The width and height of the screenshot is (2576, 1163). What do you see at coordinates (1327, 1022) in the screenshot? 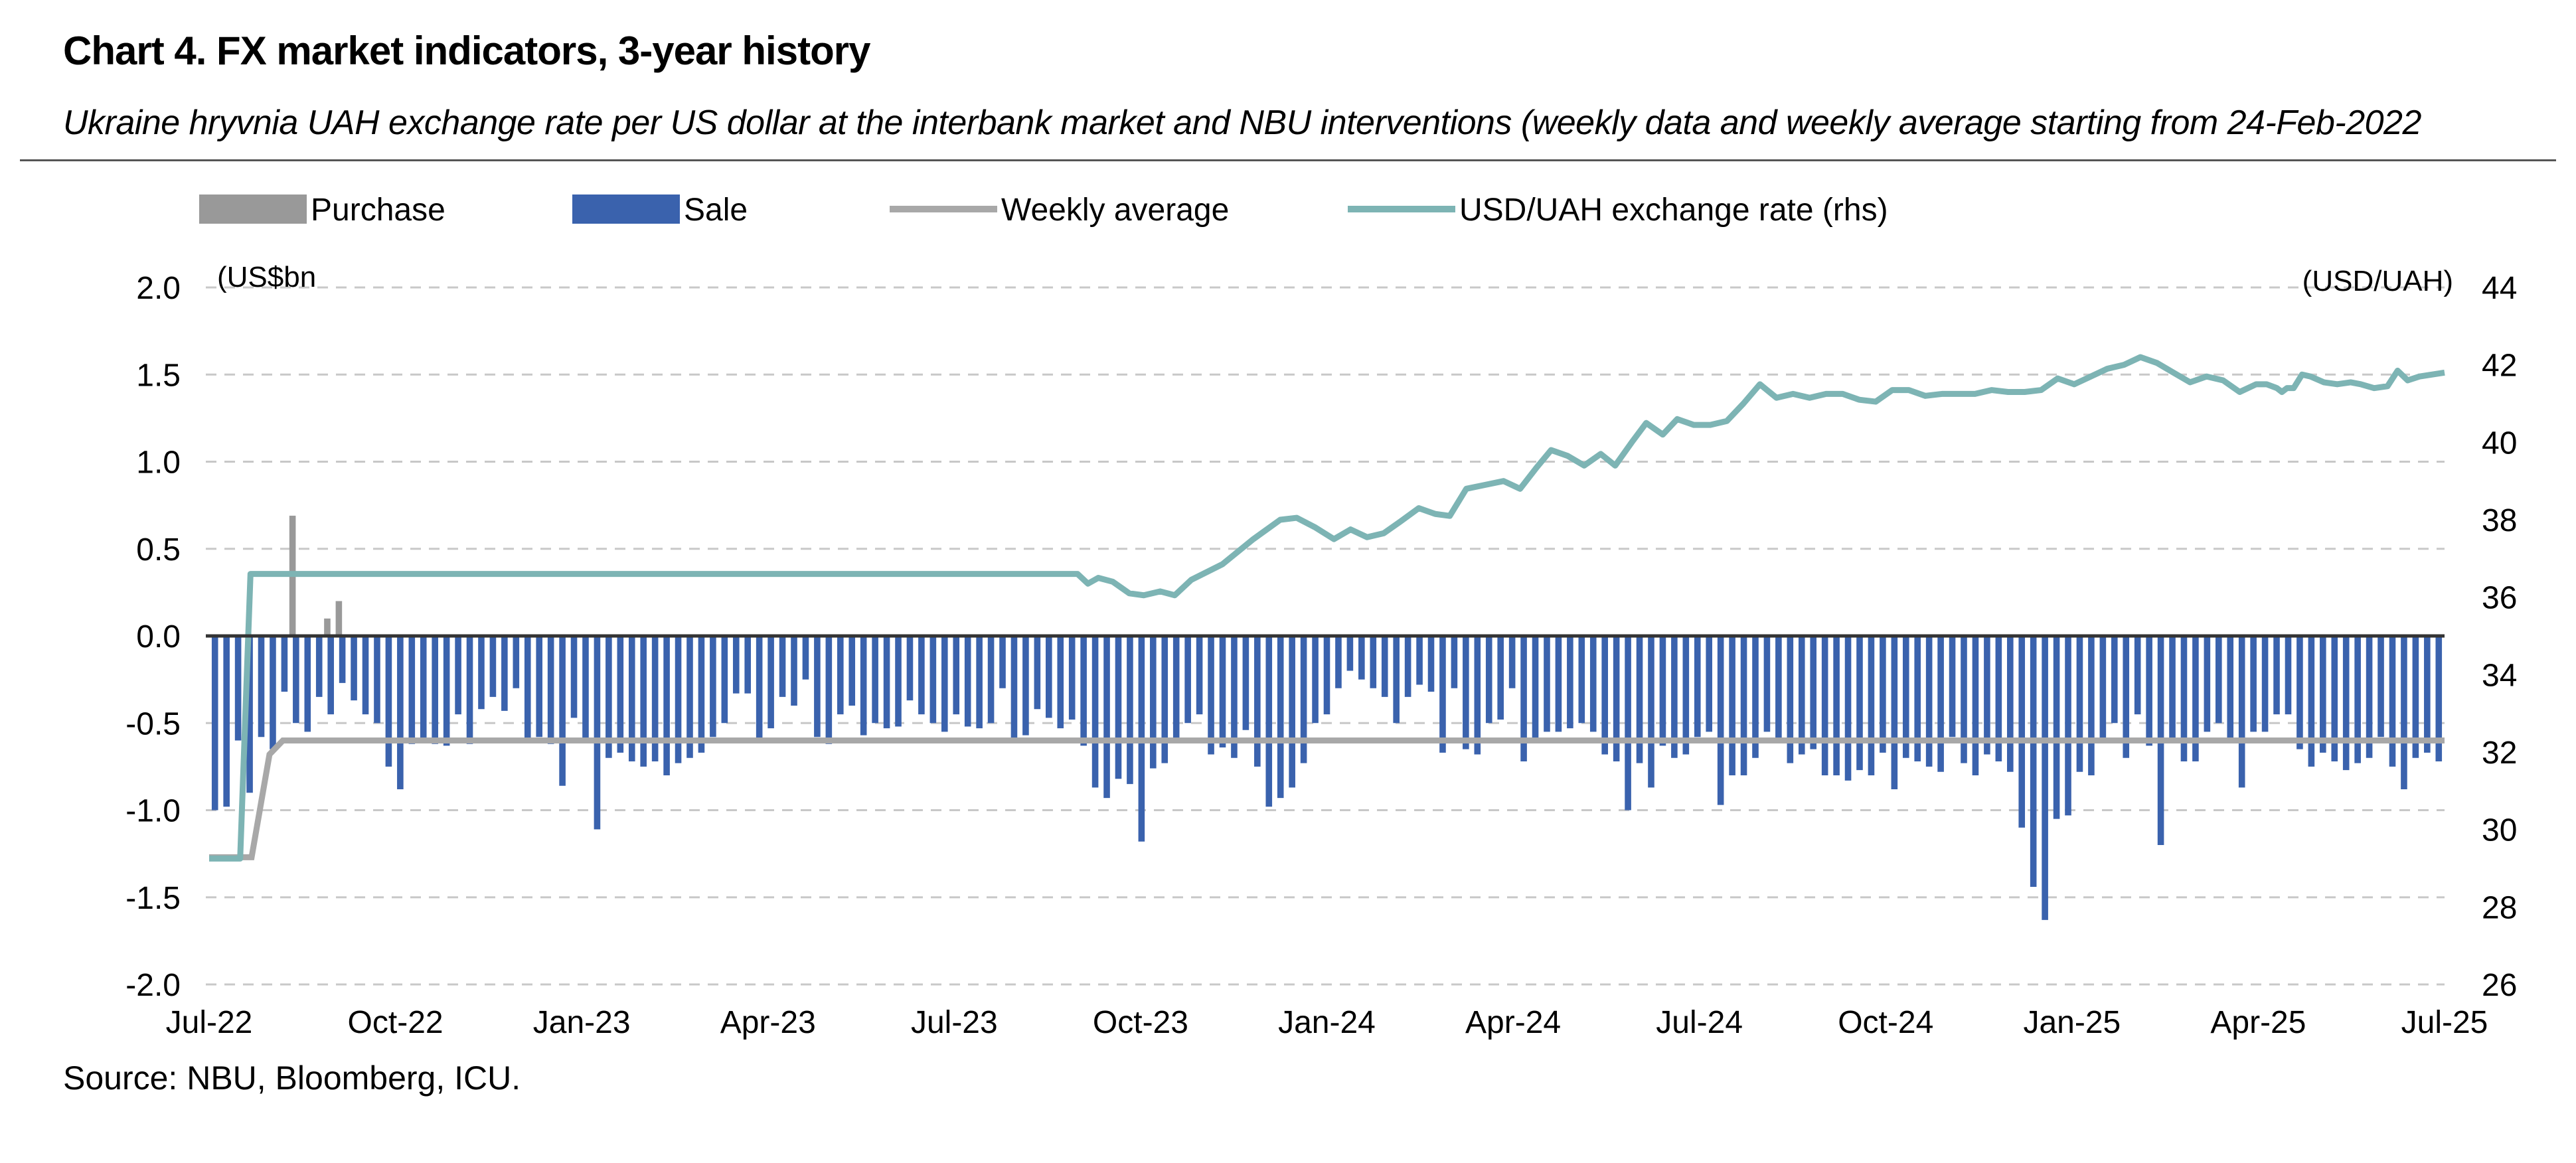
I see `x-tick-label: Jan-24` at bounding box center [1327, 1022].